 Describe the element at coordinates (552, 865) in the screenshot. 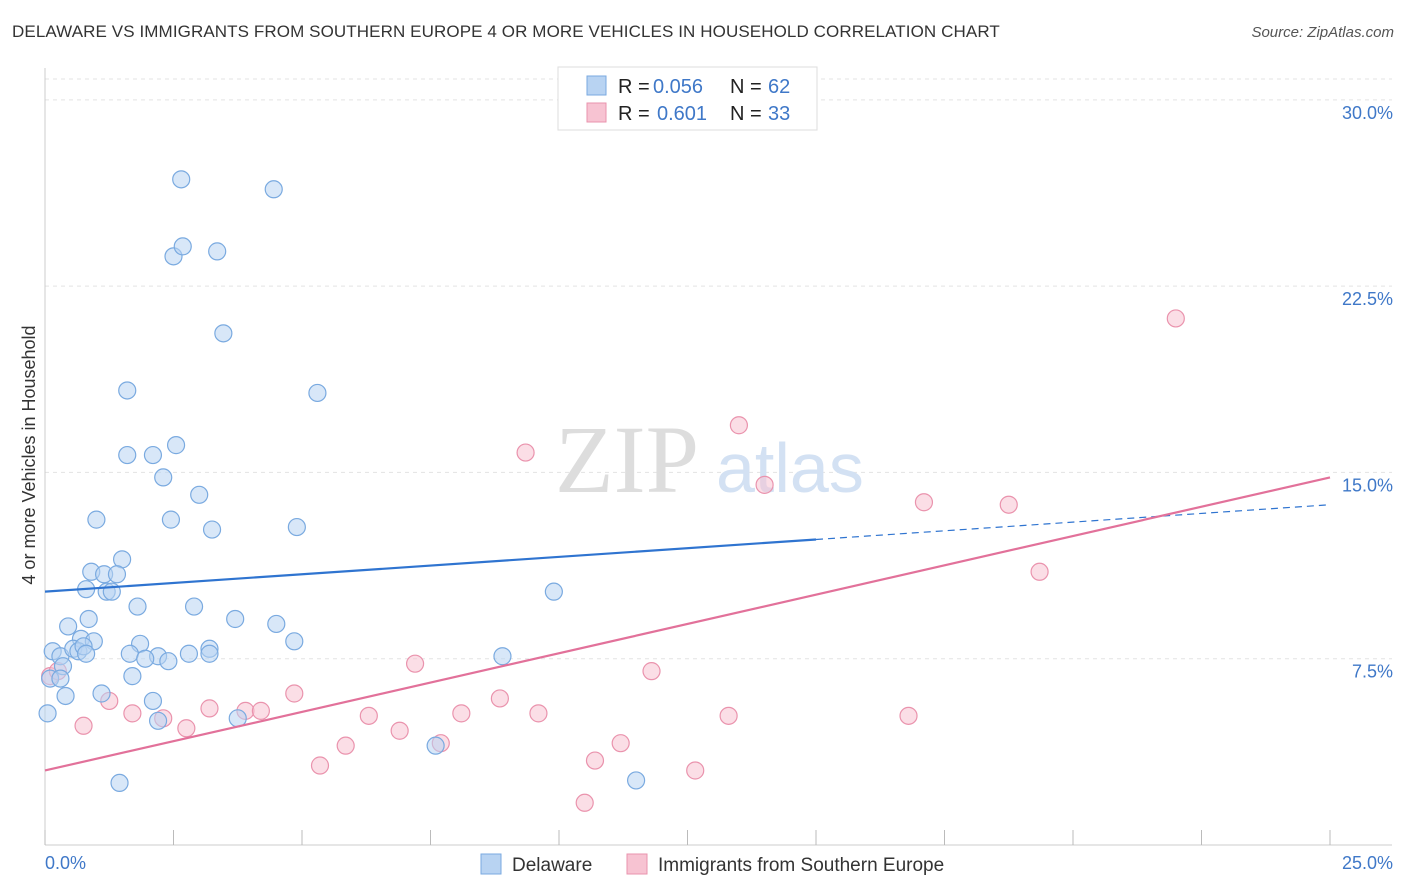

I see `bottom-legend-label-delaware: Delaware` at that location.